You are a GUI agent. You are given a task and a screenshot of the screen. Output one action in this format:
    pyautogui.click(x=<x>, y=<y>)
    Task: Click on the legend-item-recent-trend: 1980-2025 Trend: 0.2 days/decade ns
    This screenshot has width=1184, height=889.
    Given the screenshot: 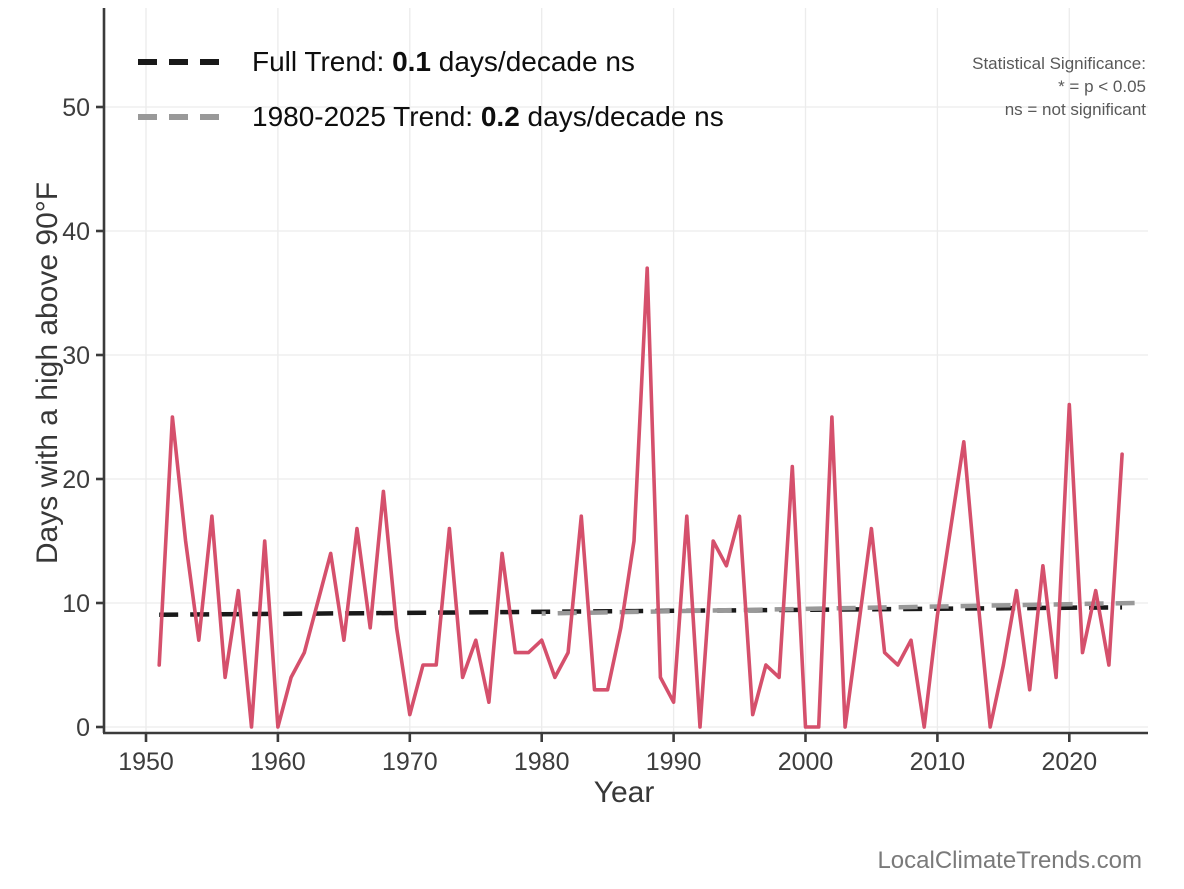 What is the action you would take?
    pyautogui.click(x=431, y=117)
    